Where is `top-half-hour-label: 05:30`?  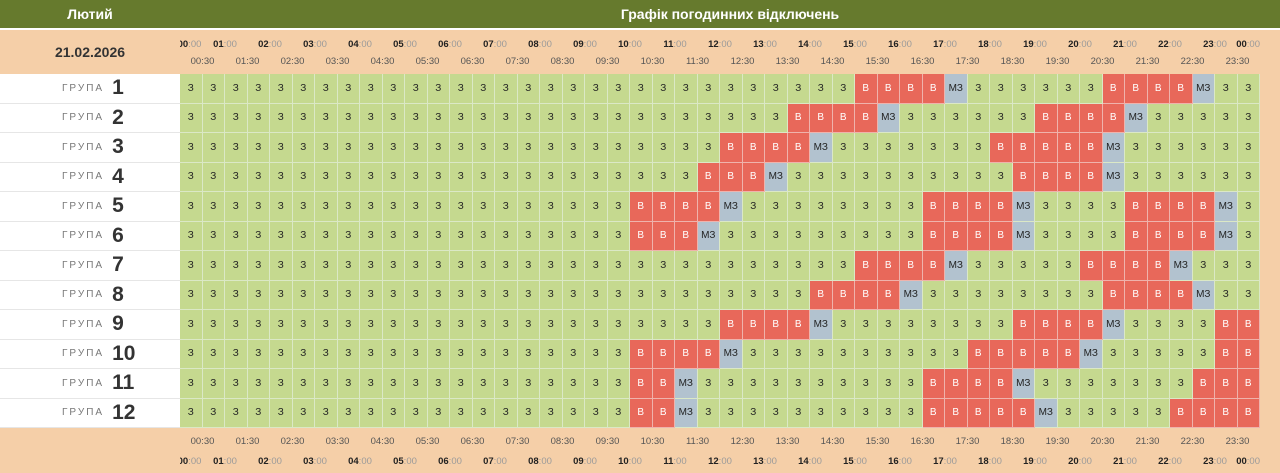 top-half-hour-label: 05:30 is located at coordinates (427, 61).